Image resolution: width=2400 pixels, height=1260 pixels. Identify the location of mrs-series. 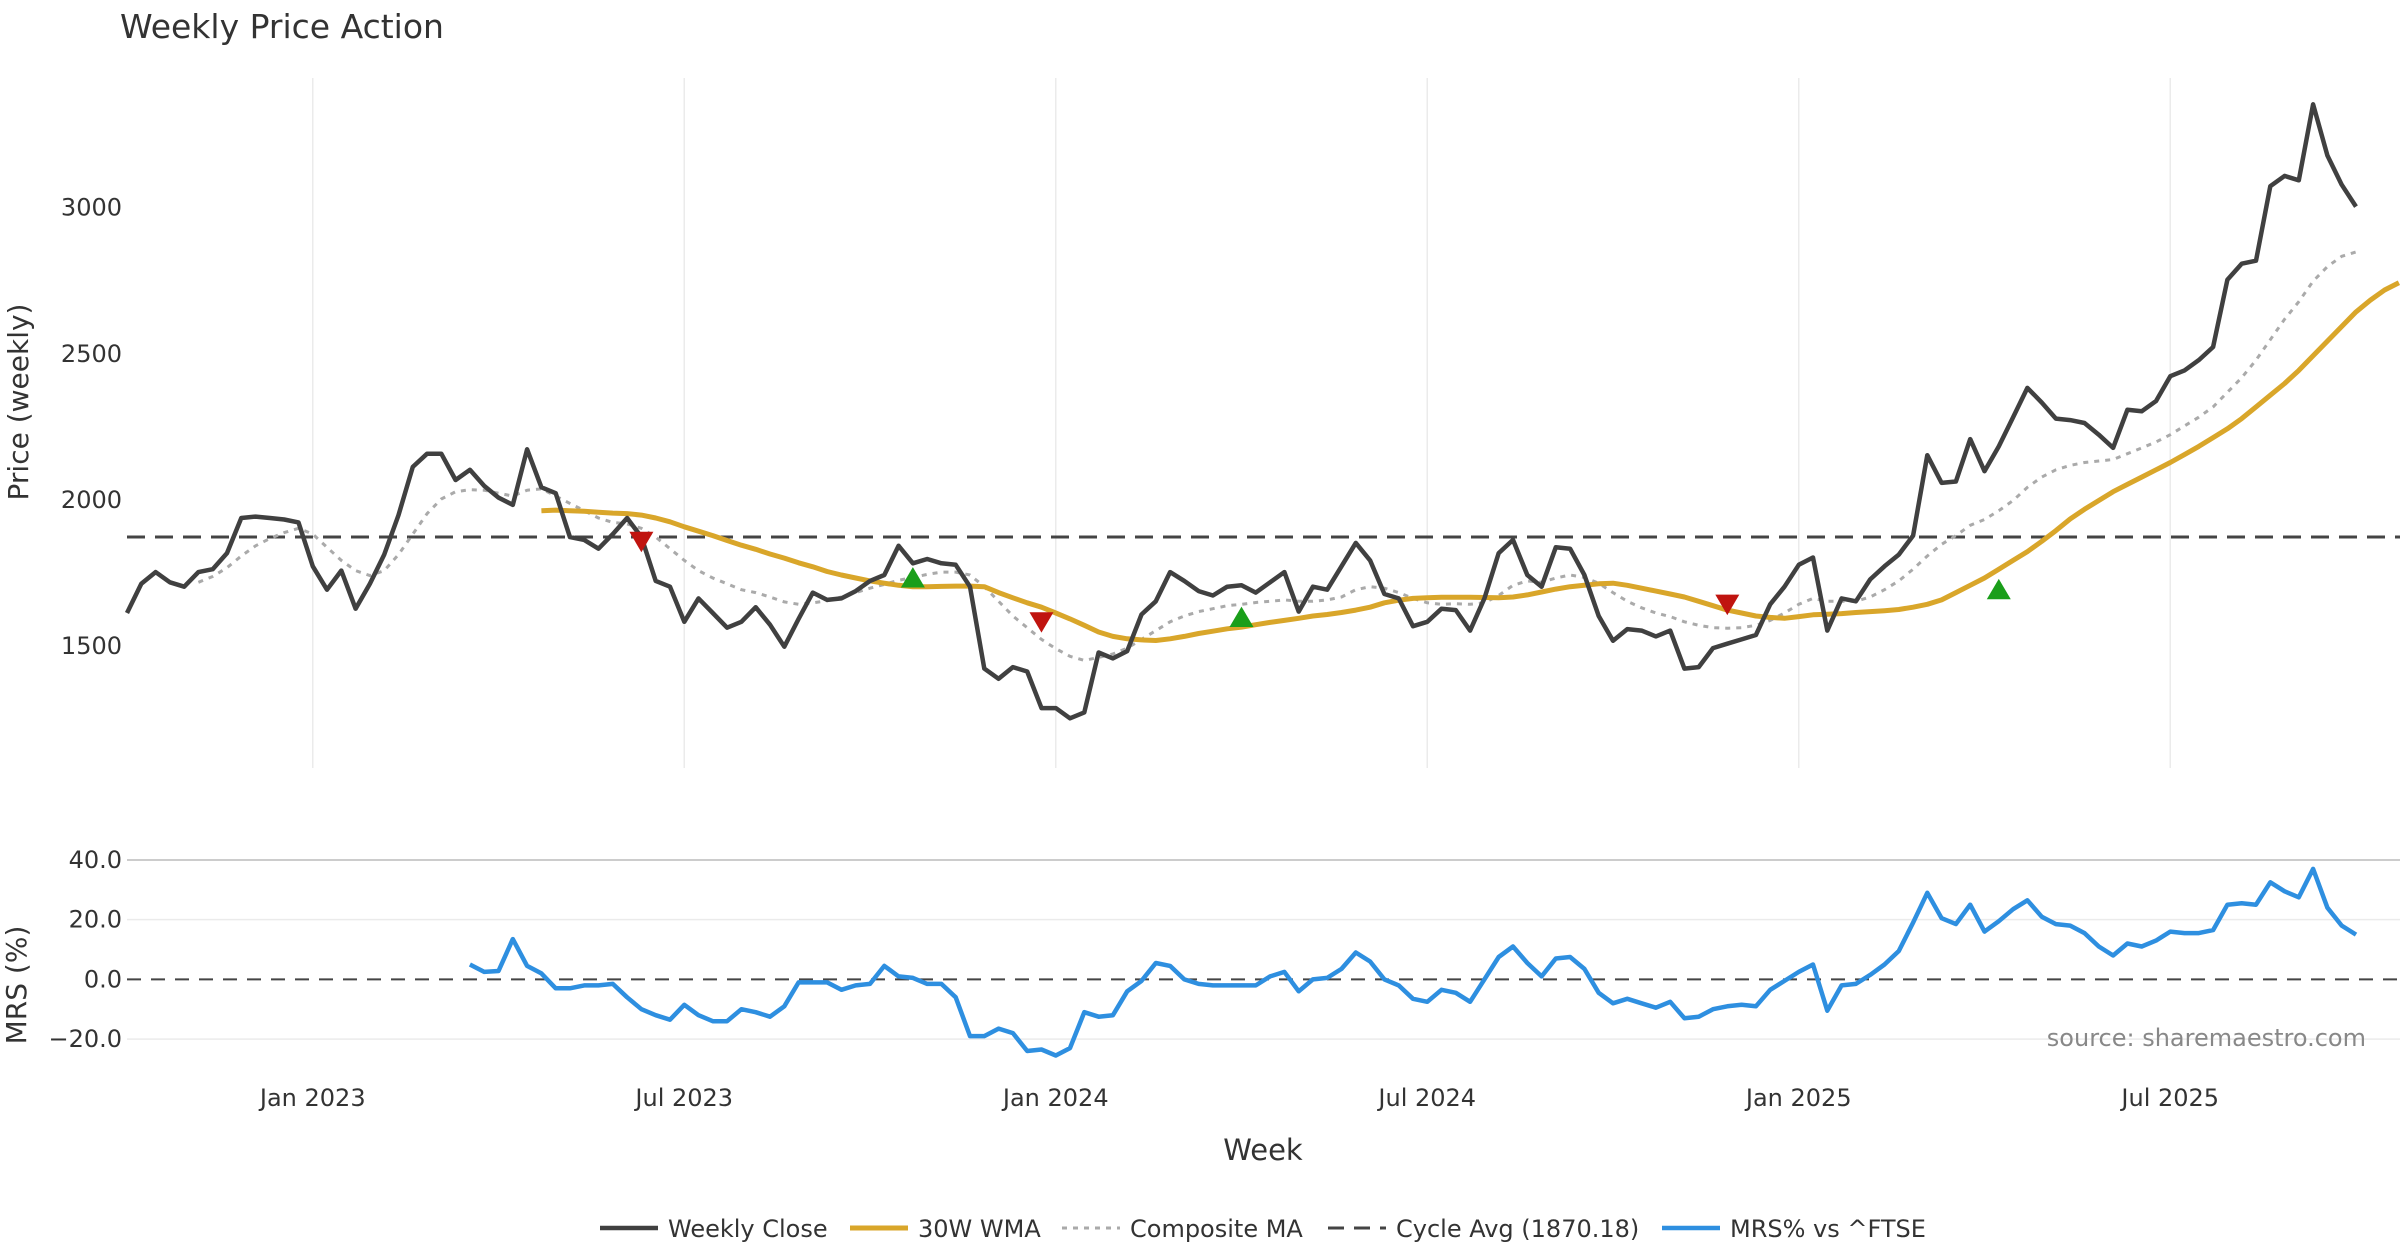
(1413, 962).